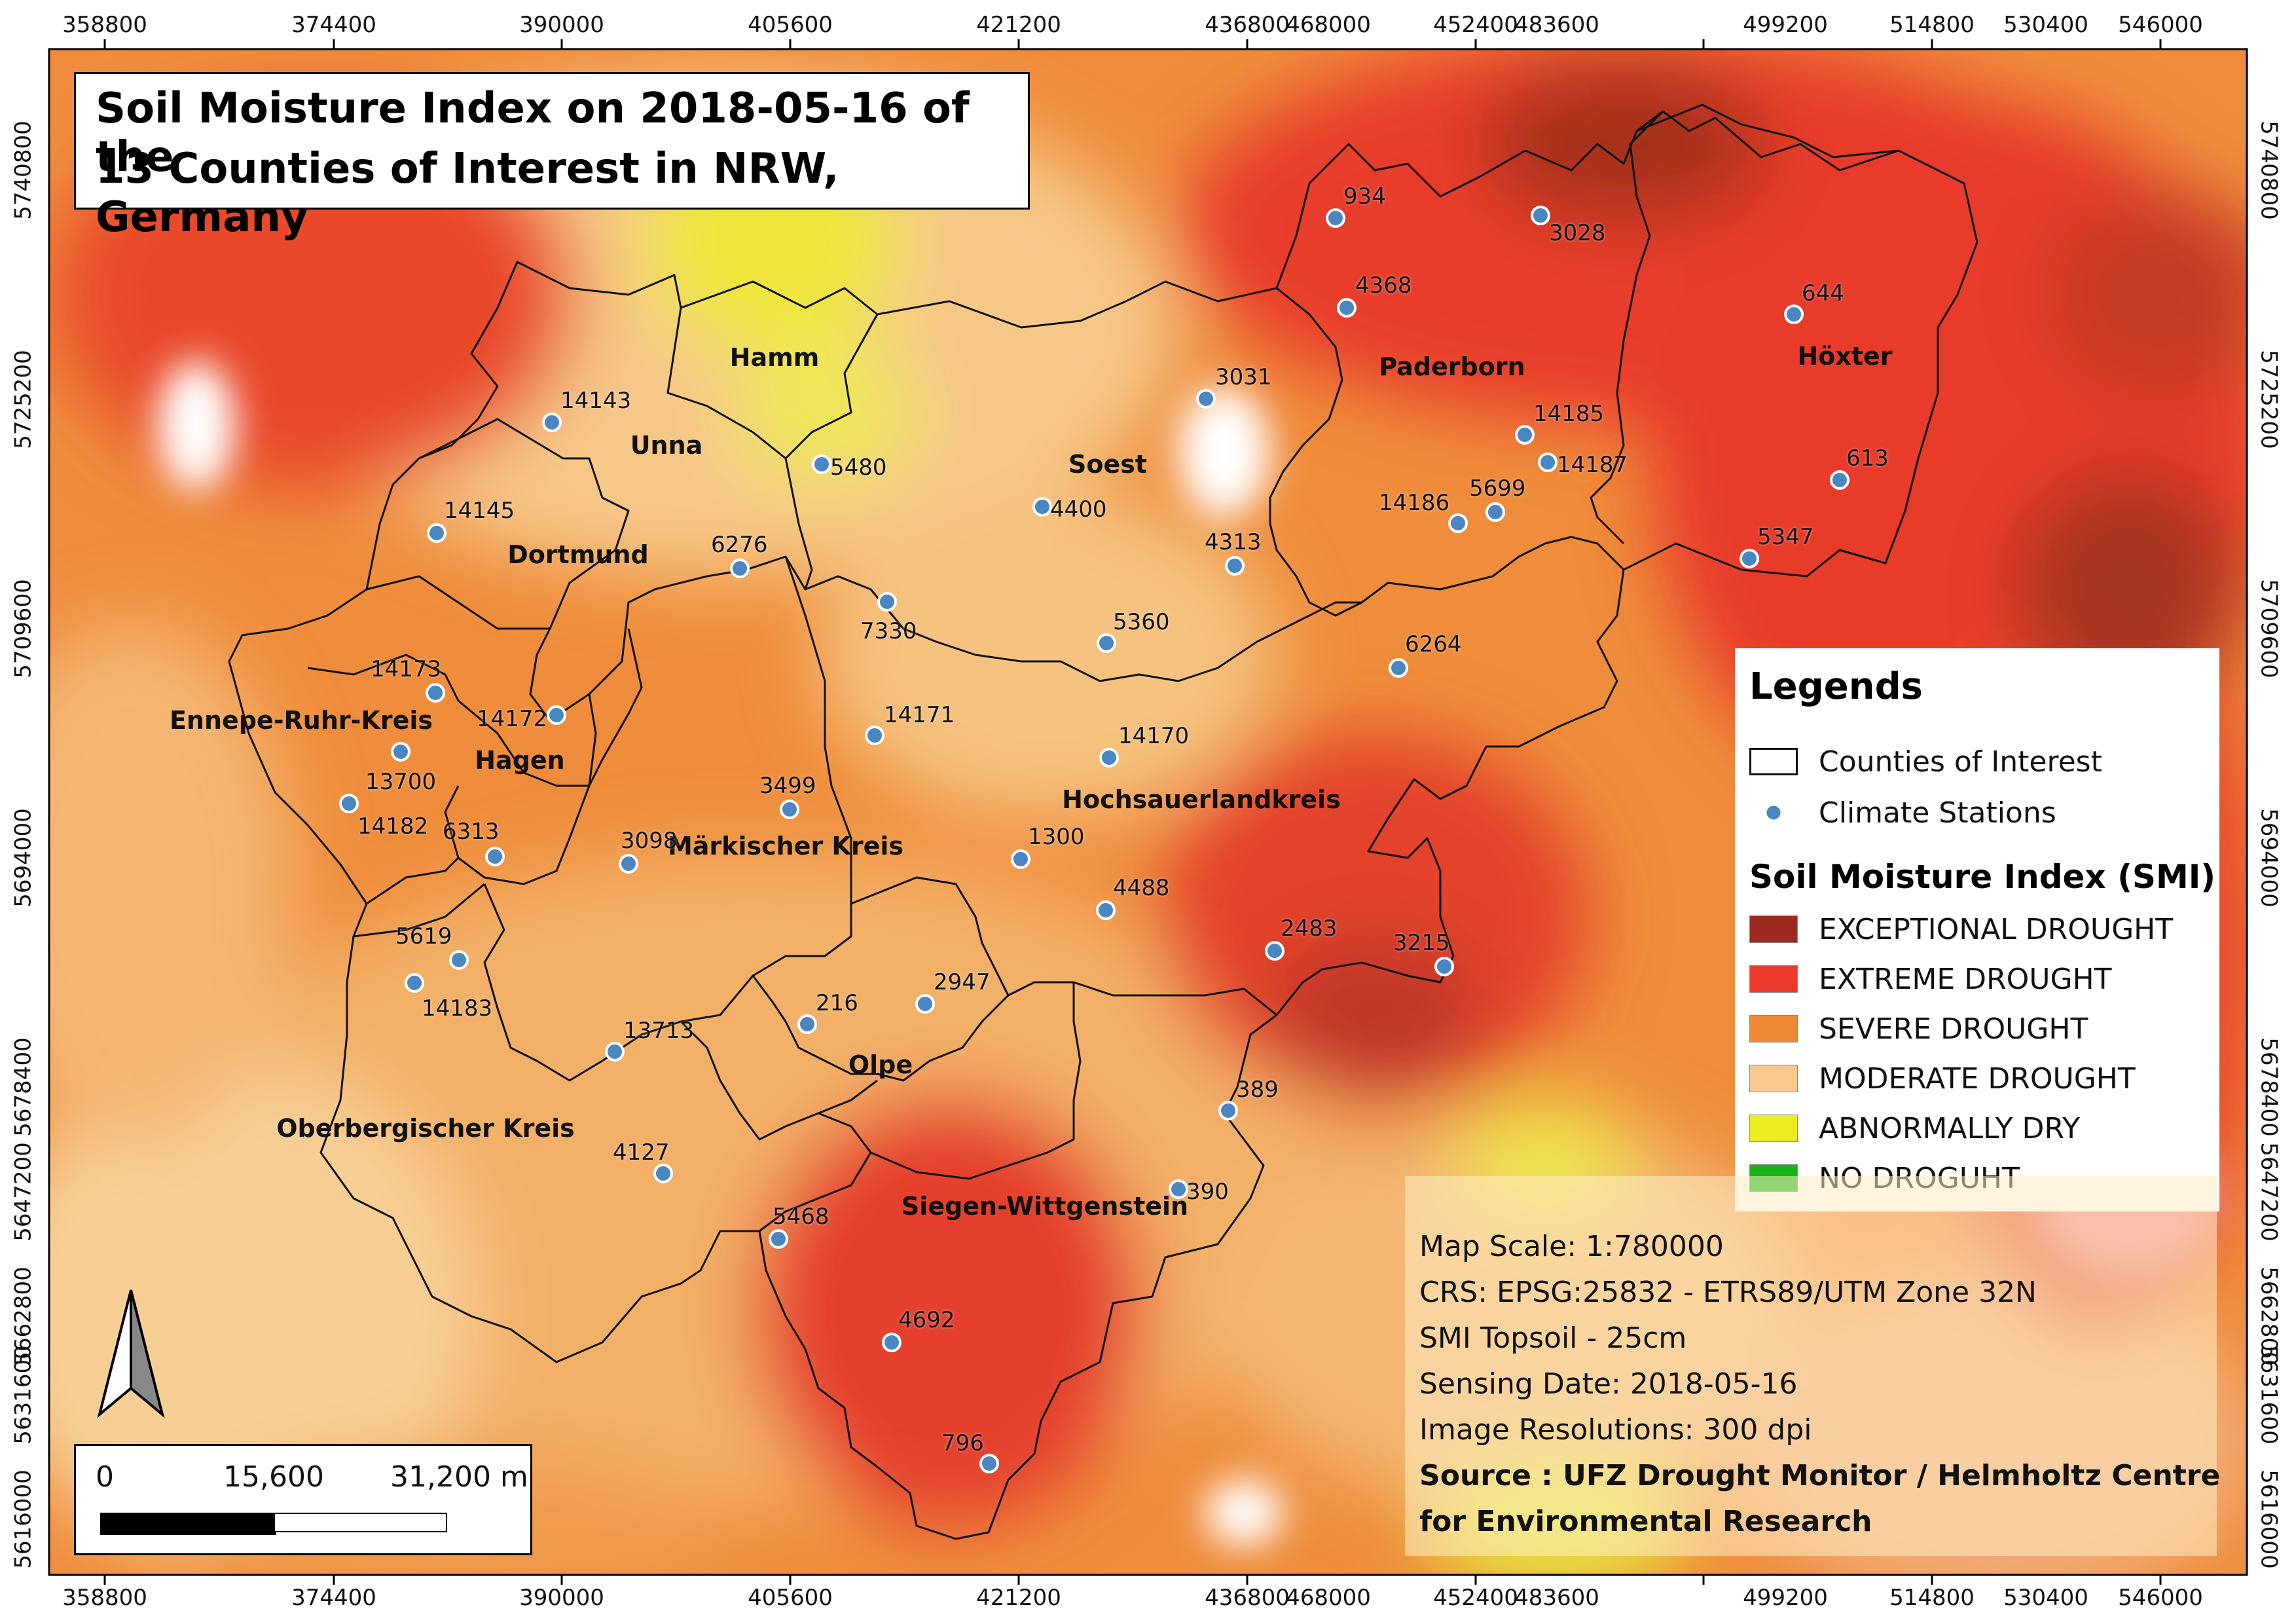 This screenshot has width=2296, height=1624. I want to click on county-label-siegen-wittgenstein: Siegen-Wittgenstein, so click(1045, 1206).